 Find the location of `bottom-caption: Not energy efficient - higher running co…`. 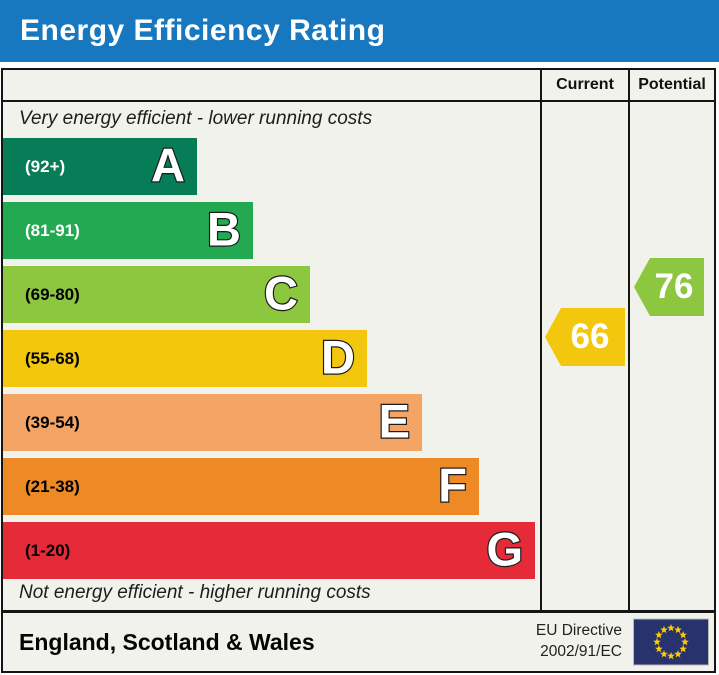

bottom-caption: Not energy efficient - higher running co… is located at coordinates (195, 592).